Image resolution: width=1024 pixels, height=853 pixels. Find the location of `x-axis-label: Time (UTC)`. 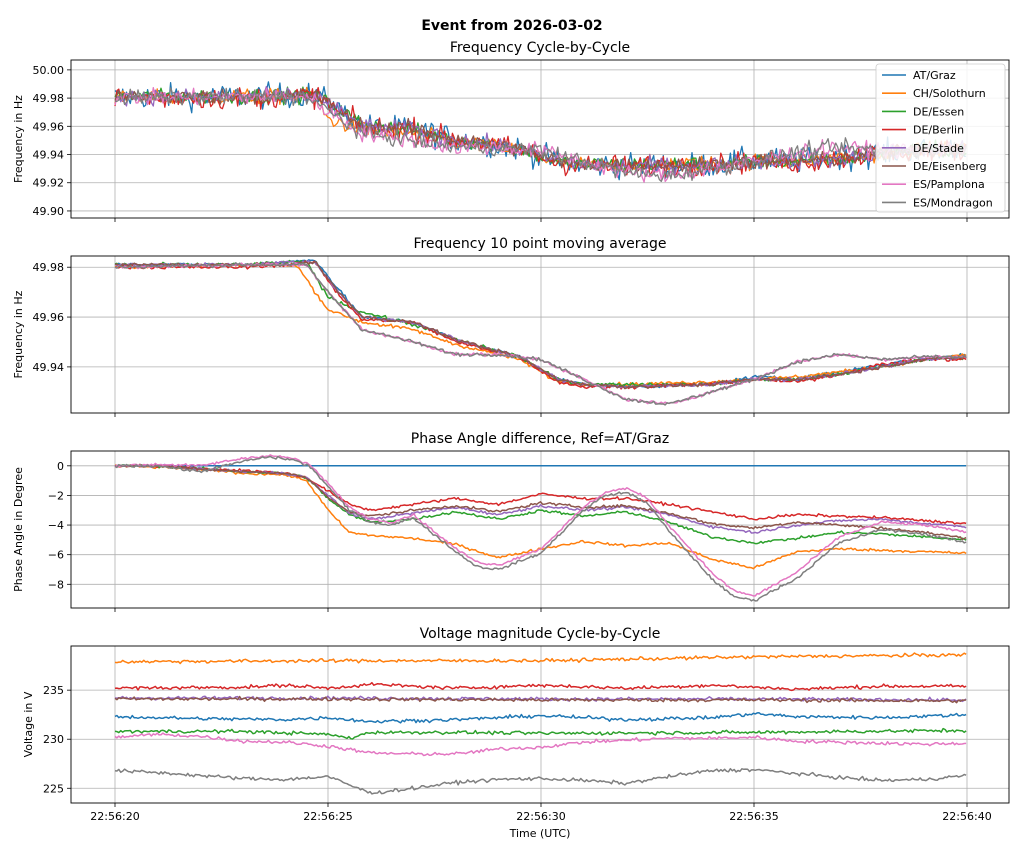

x-axis-label: Time (UTC) is located at coordinates (540, 833).